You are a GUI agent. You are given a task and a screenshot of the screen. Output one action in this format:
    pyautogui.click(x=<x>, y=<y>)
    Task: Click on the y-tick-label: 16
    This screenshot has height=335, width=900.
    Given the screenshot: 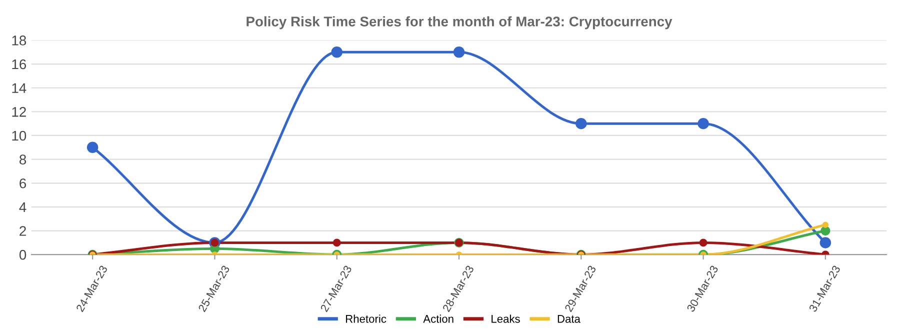 What is the action you would take?
    pyautogui.click(x=19, y=64)
    